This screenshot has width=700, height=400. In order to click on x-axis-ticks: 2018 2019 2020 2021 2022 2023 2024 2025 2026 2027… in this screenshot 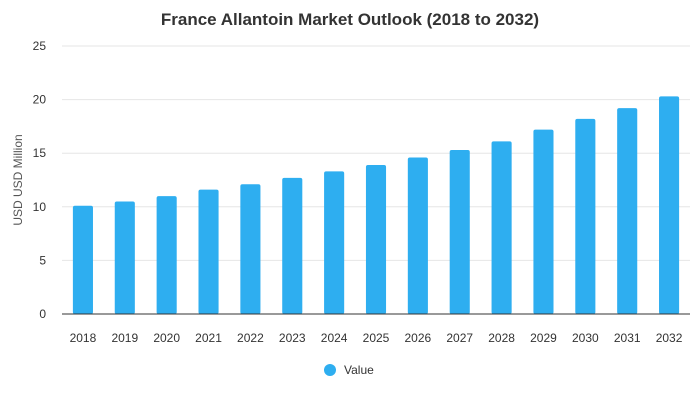, I will do `click(376, 338)`.